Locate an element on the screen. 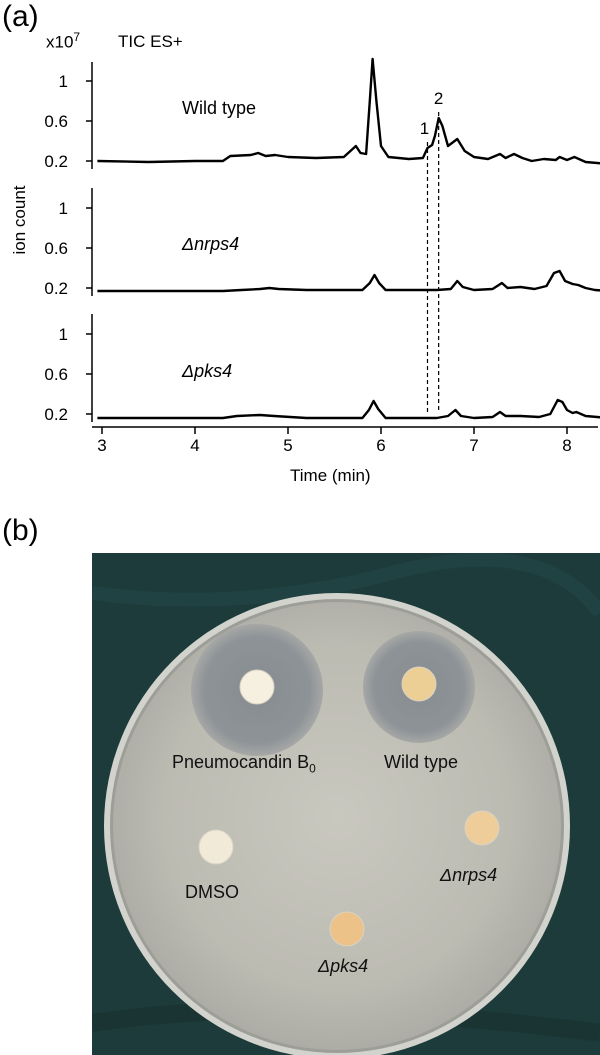  trace-name: Wild type is located at coordinates (219, 108).